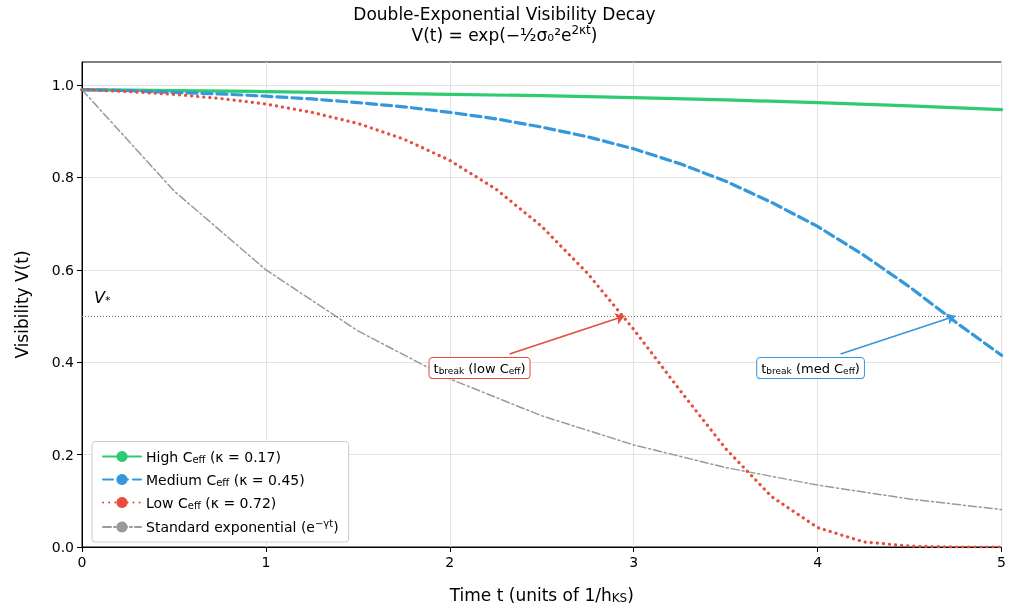  What do you see at coordinates (213, 456) in the screenshot?
I see `legend-label: High Ceff (κ = 0.17)` at bounding box center [213, 456].